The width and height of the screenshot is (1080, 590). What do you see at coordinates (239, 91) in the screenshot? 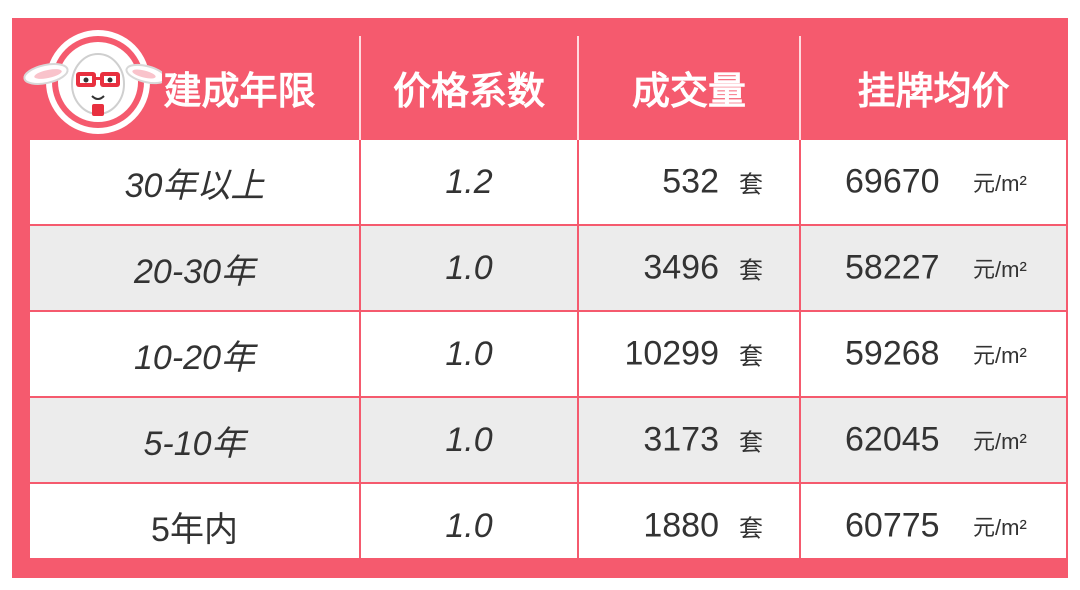
I see `column-header-age: 建成年限` at bounding box center [239, 91].